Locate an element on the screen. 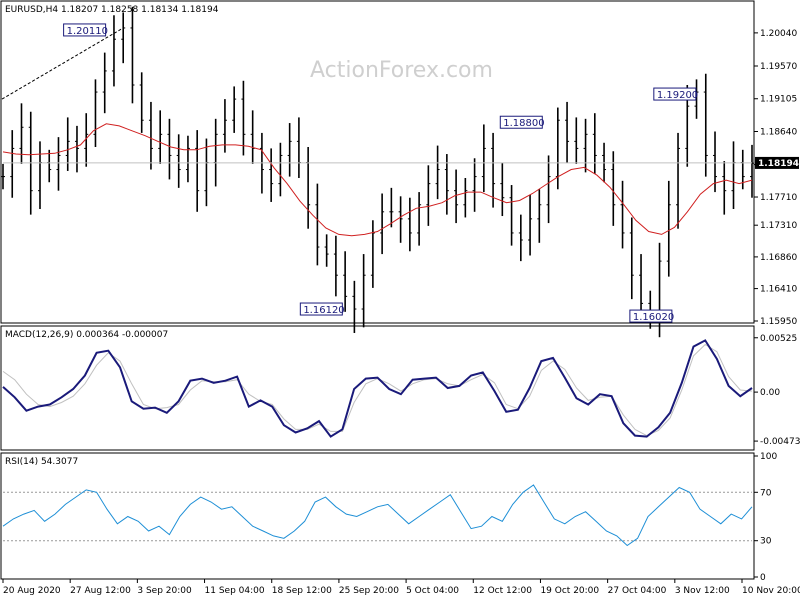 This screenshot has width=800, height=600. annotation-label: 1.20110 is located at coordinates (87, 31).